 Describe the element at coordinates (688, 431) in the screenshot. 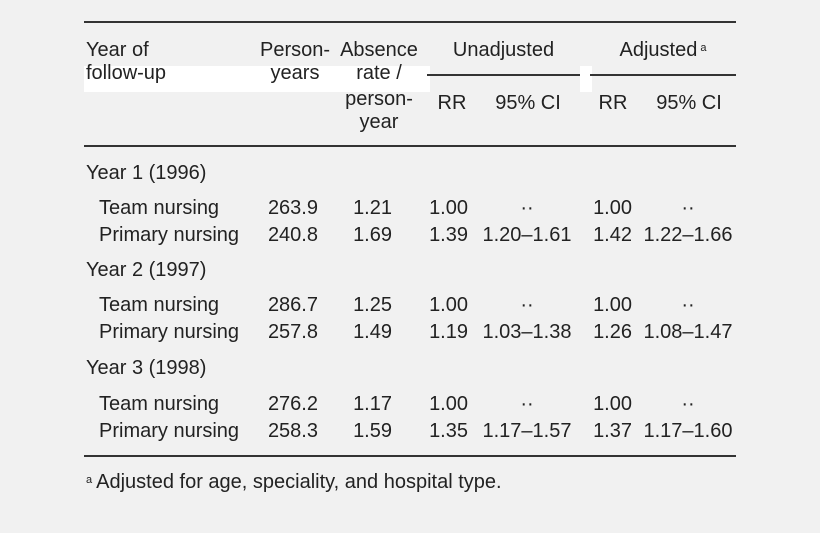

I see `cell-a-ci: 1.17–1.60` at that location.